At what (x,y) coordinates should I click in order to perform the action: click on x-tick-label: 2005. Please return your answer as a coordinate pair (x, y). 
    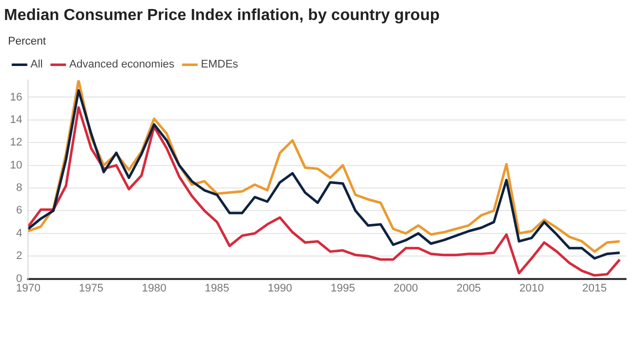
    Looking at the image, I should click on (468, 288).